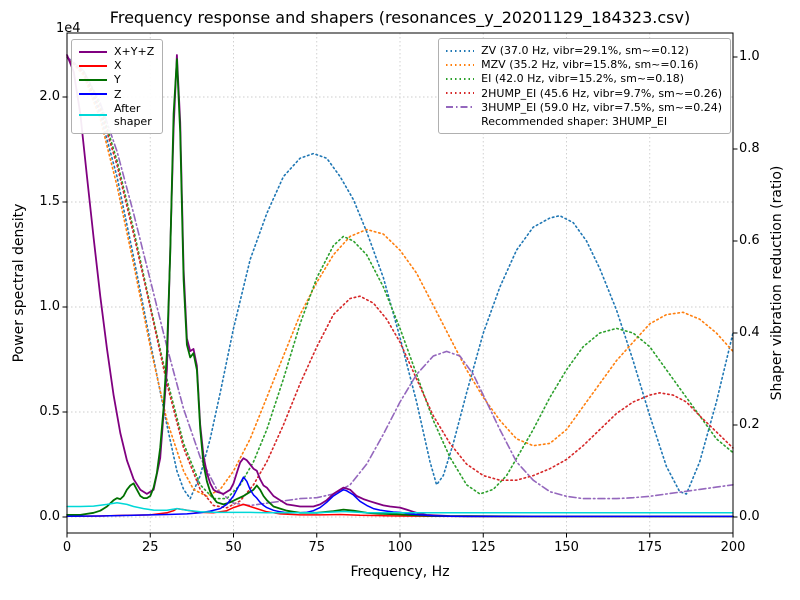 The height and width of the screenshot is (600, 800). I want to click on legend-item-2hump-ei: 2HUMP_EI (45.6 Hz, vibr=9.7%, sm~=0.26), so click(583, 93).